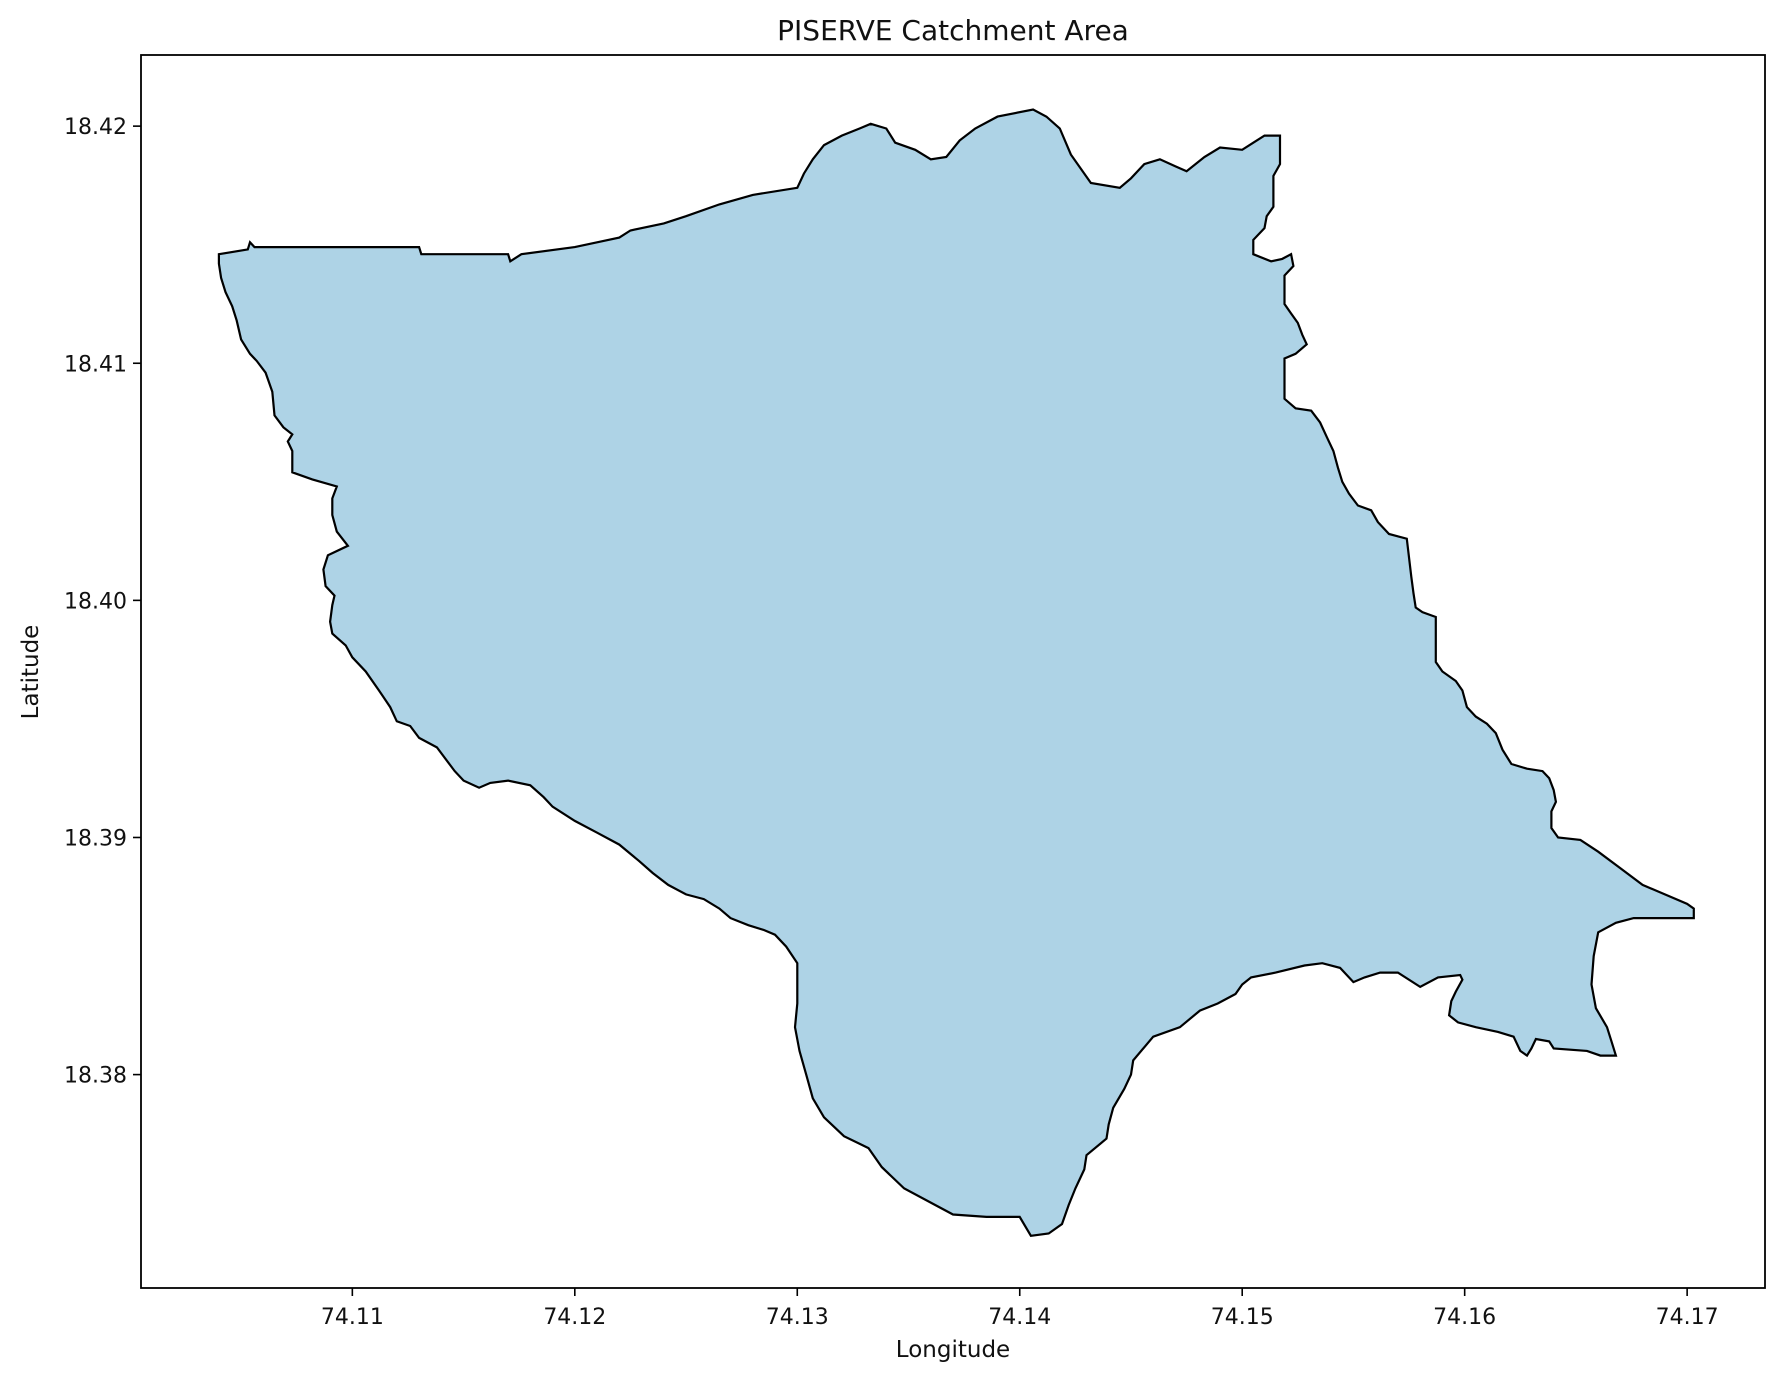  I want to click on y-tick-label: 18.42, so click(95, 127).